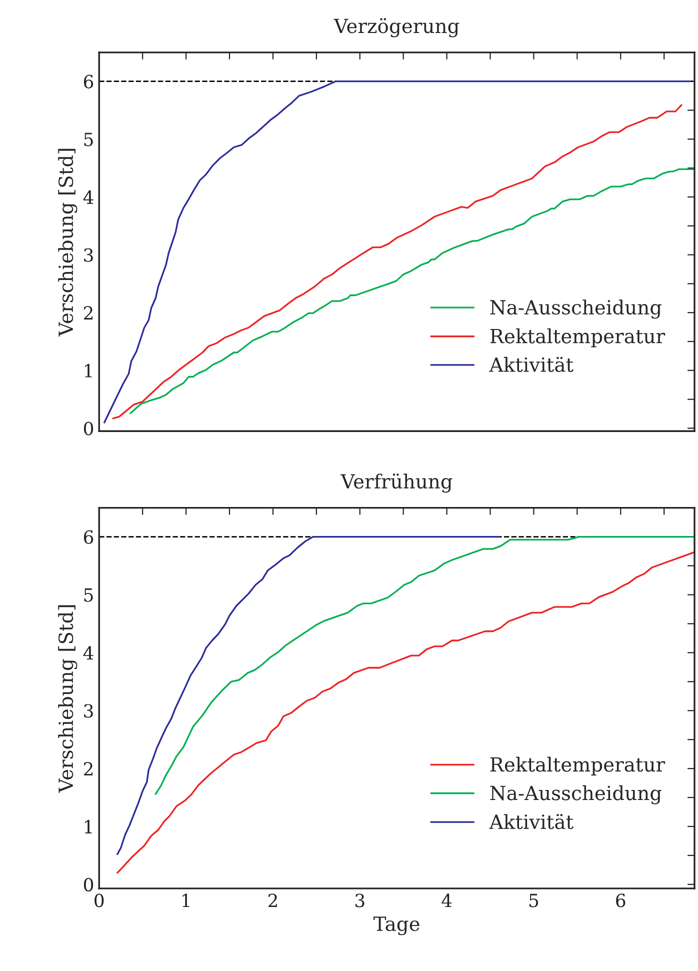 The height and width of the screenshot is (971, 698). I want to click on x-tick-label: 1, so click(186, 901).